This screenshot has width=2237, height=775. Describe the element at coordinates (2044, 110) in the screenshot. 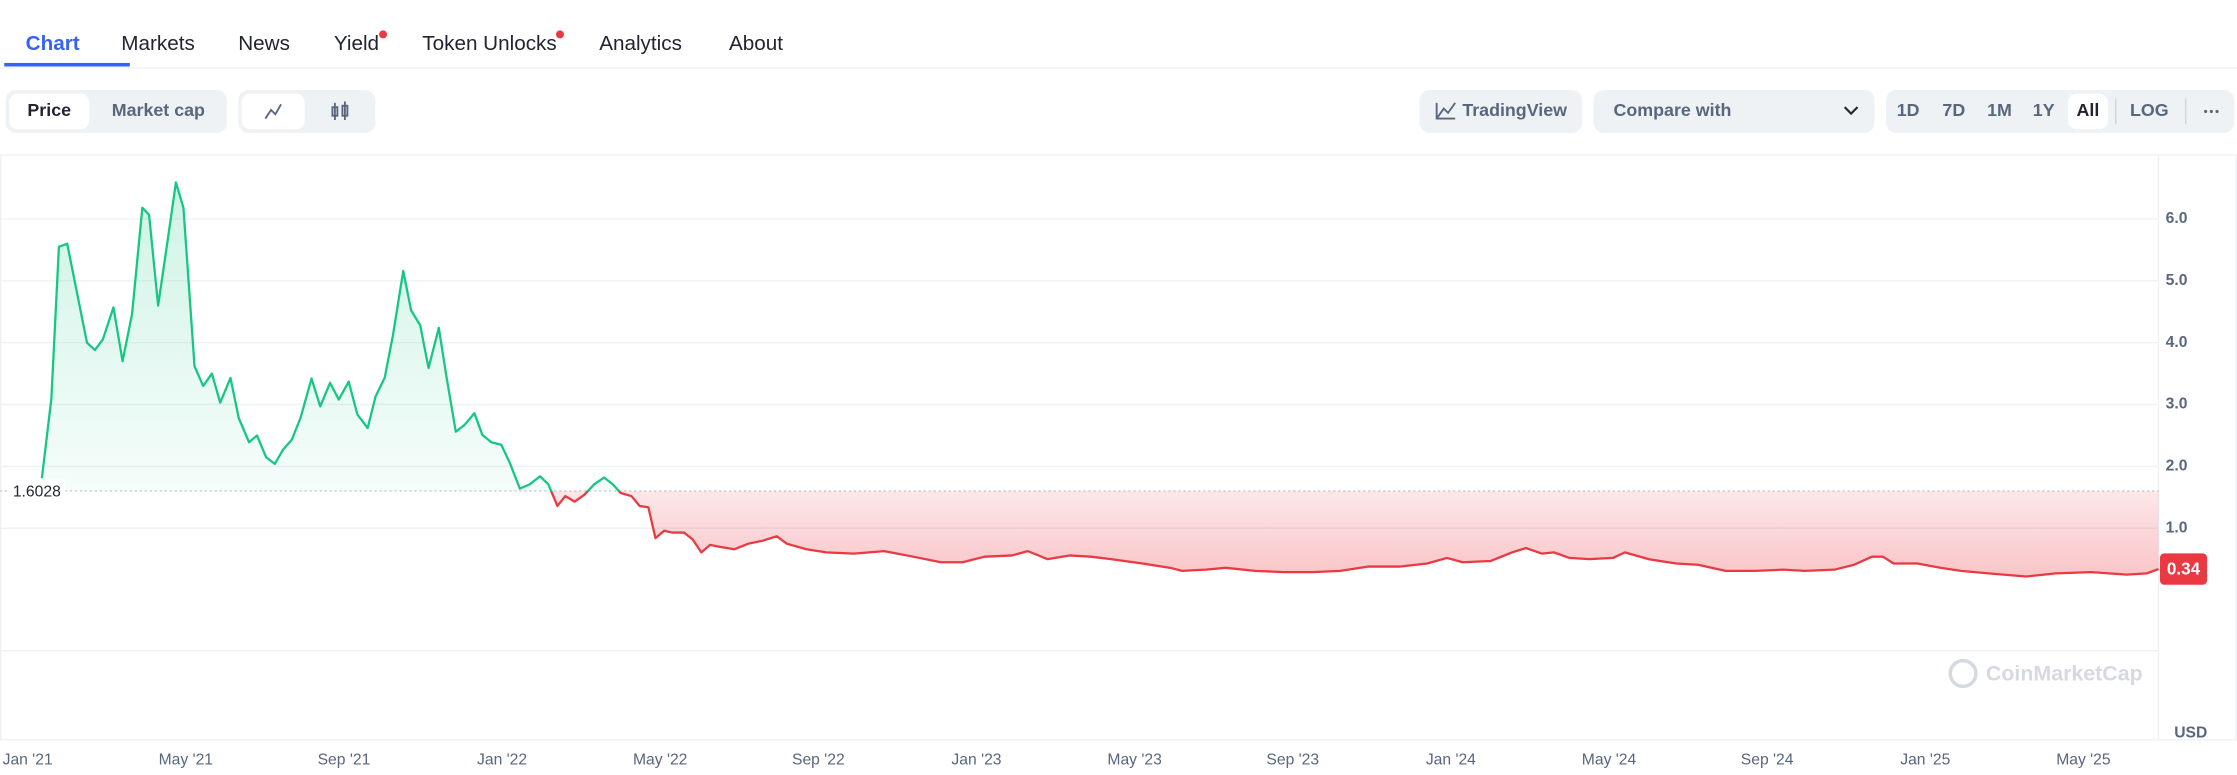

I see `range-button: 1Y` at that location.